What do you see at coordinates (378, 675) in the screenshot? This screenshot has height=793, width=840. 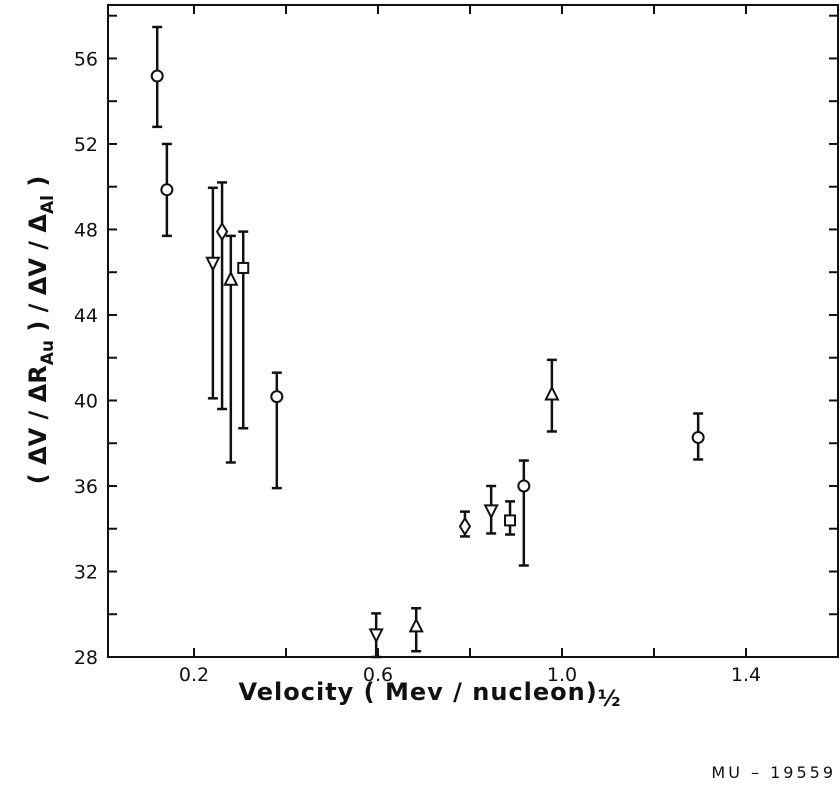 I see `x-tick-label: 0.6` at bounding box center [378, 675].